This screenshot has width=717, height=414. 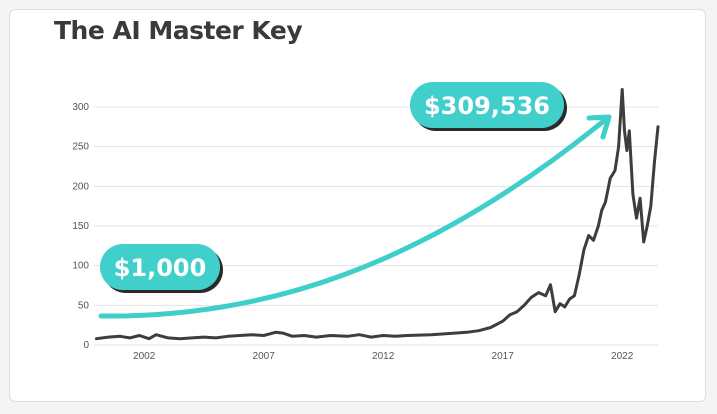 I want to click on end-value-badge, so click(x=487, y=105).